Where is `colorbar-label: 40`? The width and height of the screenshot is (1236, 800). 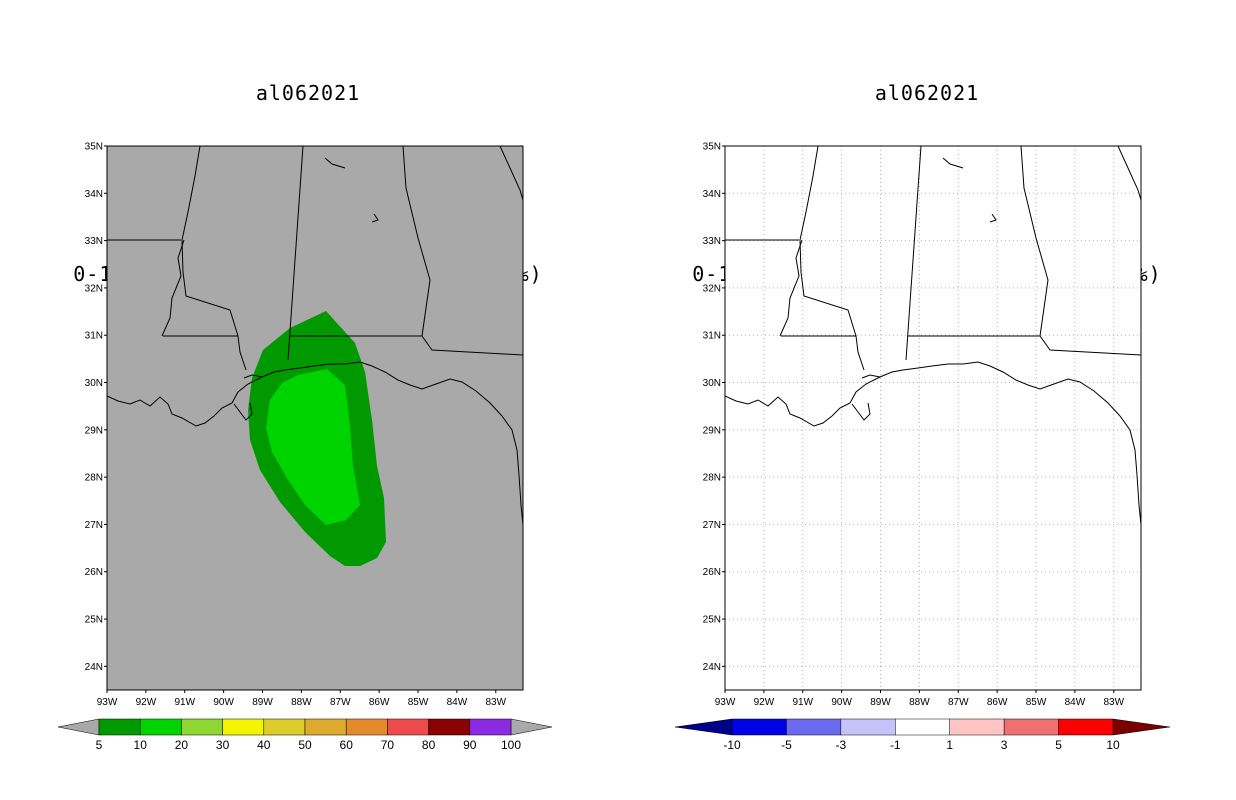 colorbar-label: 40 is located at coordinates (264, 745).